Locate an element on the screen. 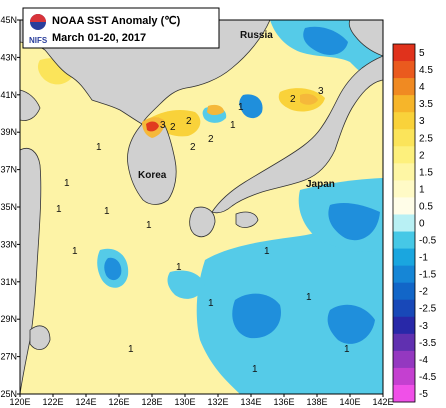  cool-region-south-of-kyushu is located at coordinates (186, 284).